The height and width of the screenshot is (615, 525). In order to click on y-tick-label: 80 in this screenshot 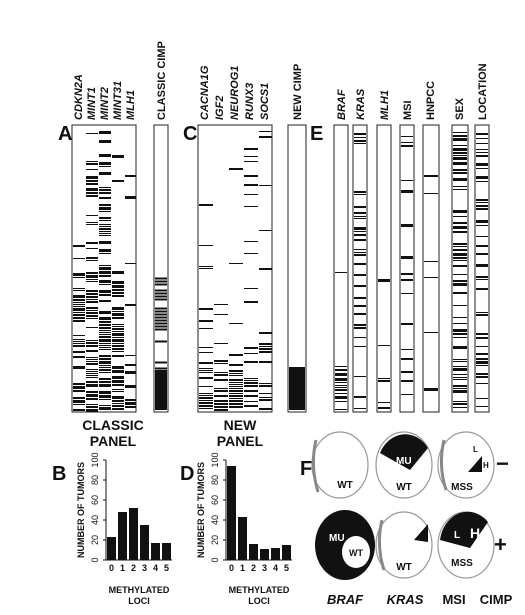, I will do `click(95, 480)`.